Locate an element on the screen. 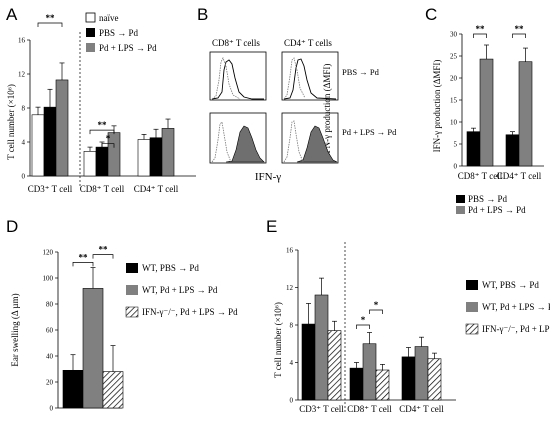  flow-ylabel: IFN-γ production (ΔMFI) is located at coordinates (327, 110).